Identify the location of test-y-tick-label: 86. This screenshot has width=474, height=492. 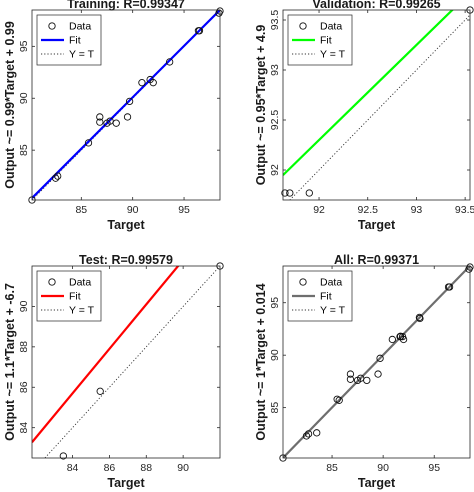
(24, 387).